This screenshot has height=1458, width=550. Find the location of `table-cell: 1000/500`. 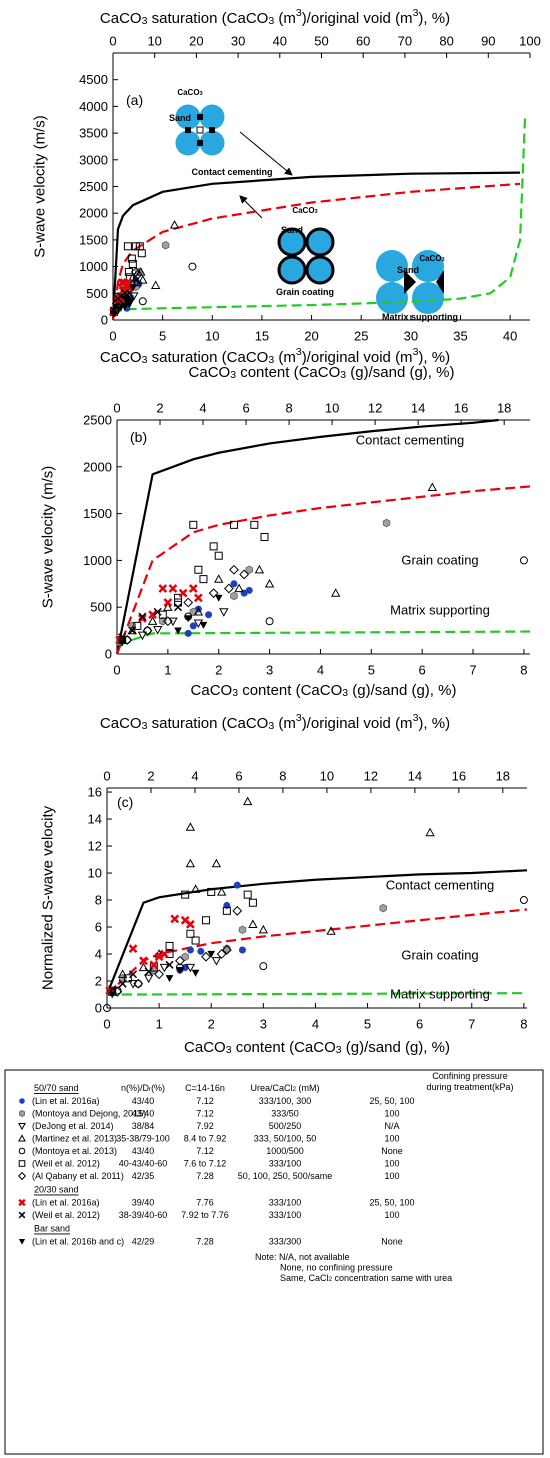

table-cell: 1000/500 is located at coordinates (285, 1151).